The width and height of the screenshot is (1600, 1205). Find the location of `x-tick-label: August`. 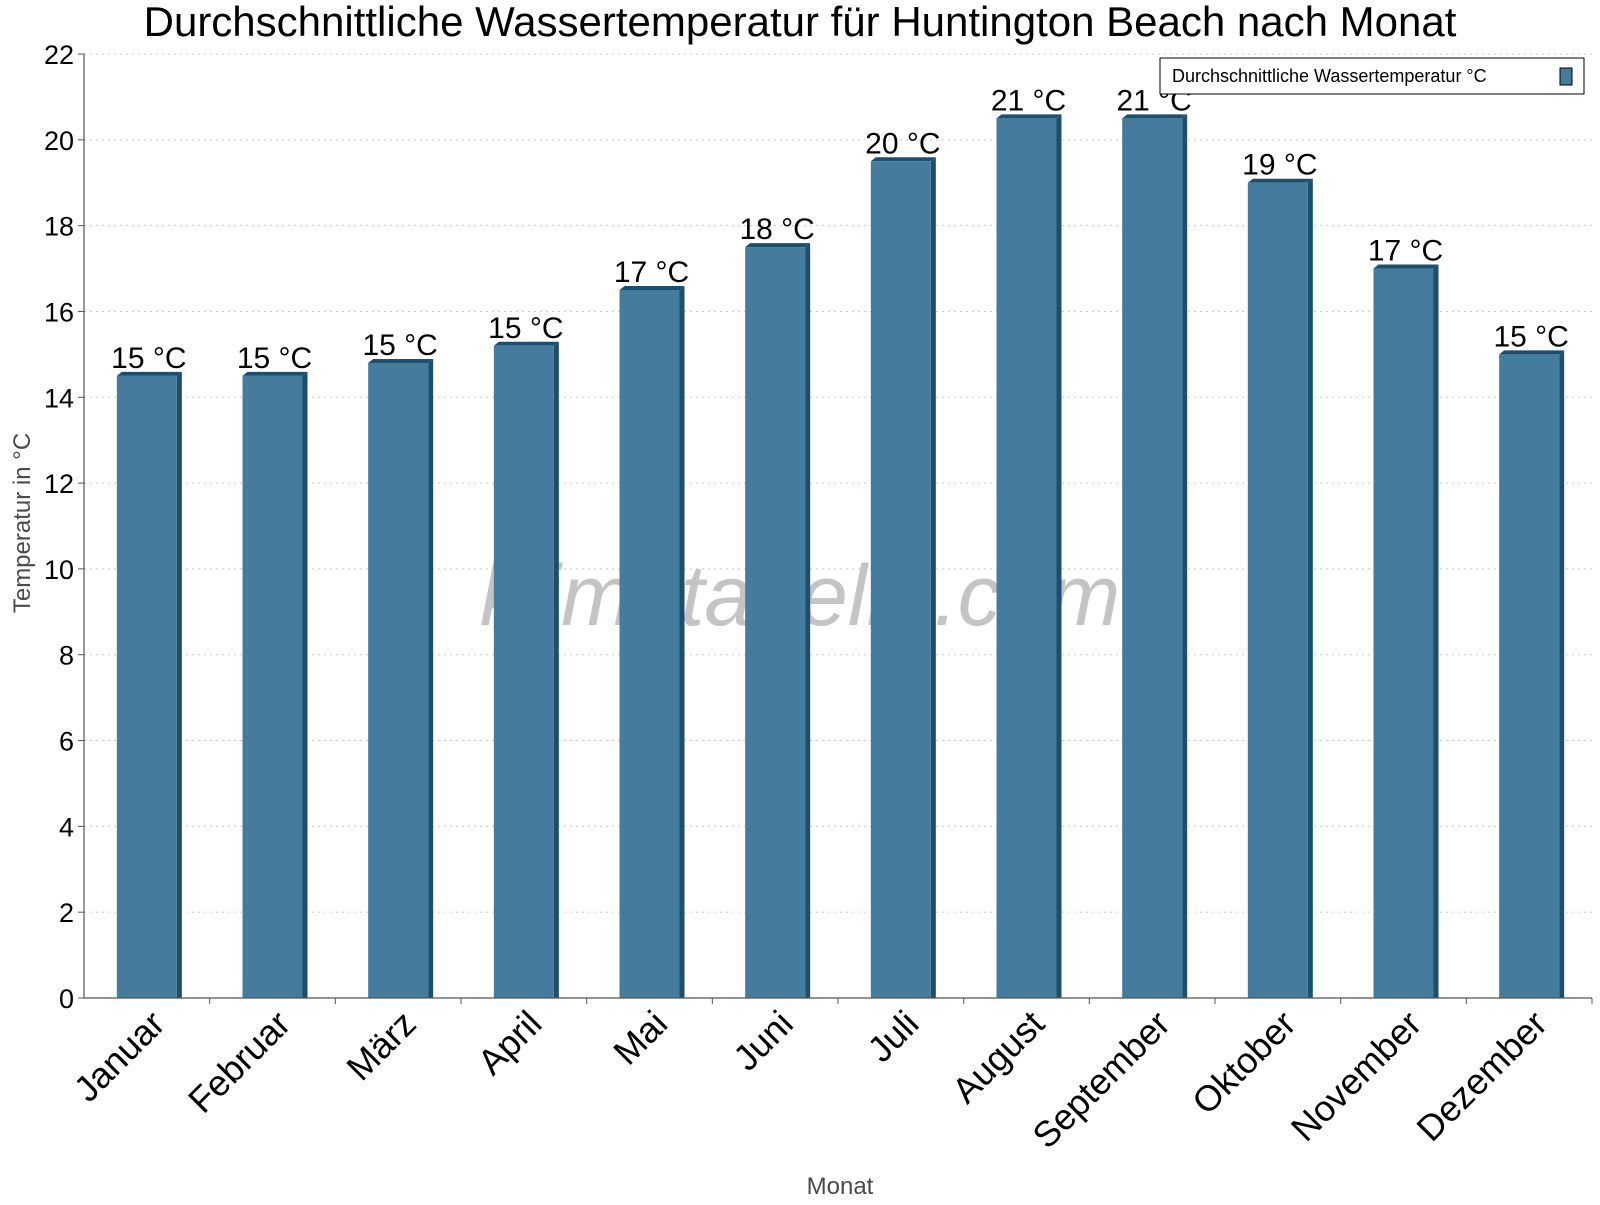

x-tick-label: August is located at coordinates (998, 1057).